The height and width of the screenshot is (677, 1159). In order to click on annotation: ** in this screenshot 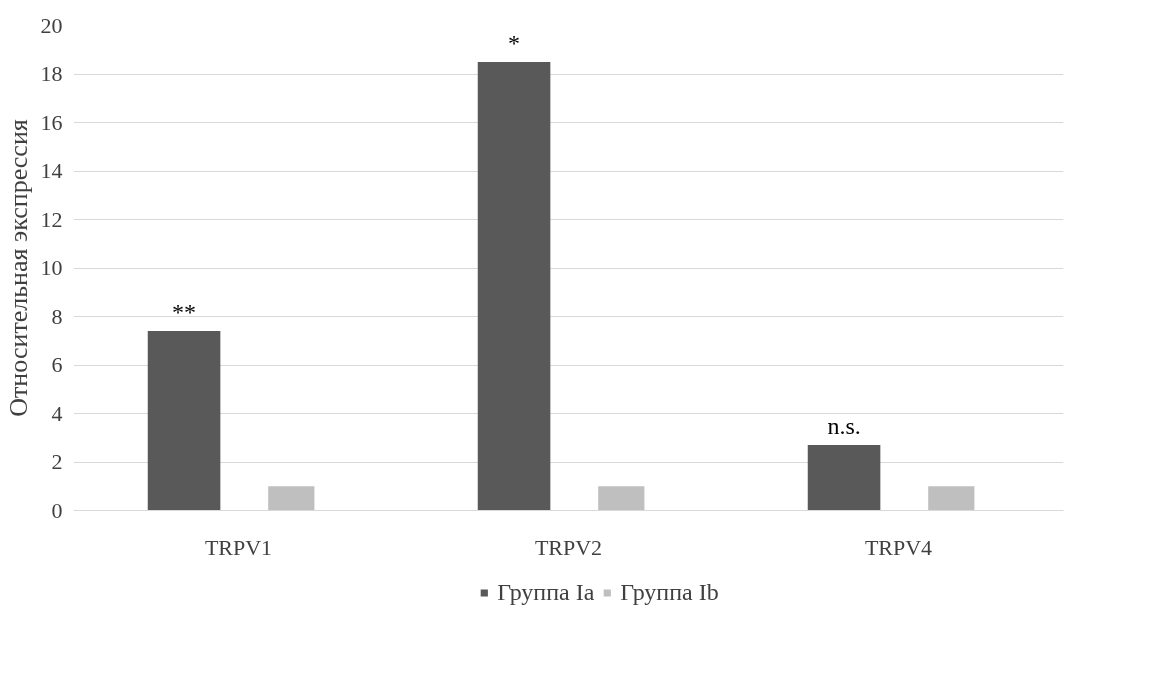, I will do `click(184, 312)`.